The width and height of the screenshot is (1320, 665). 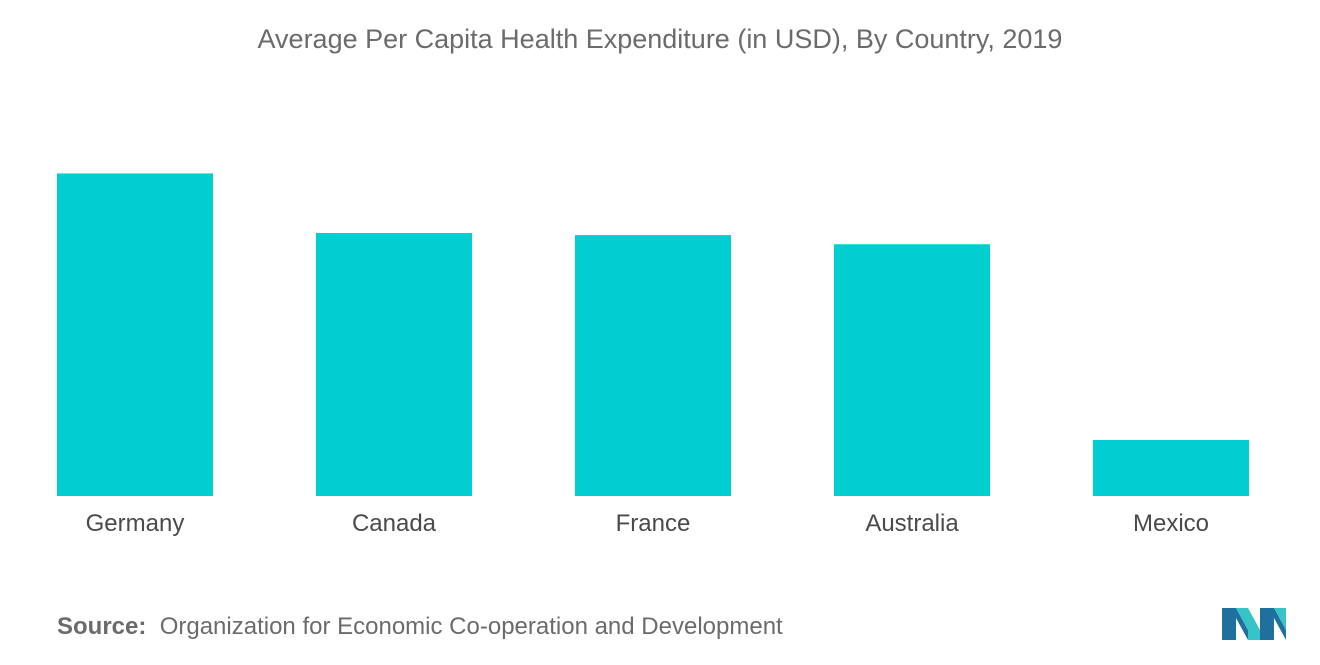 I want to click on bar-canada, so click(x=394, y=365).